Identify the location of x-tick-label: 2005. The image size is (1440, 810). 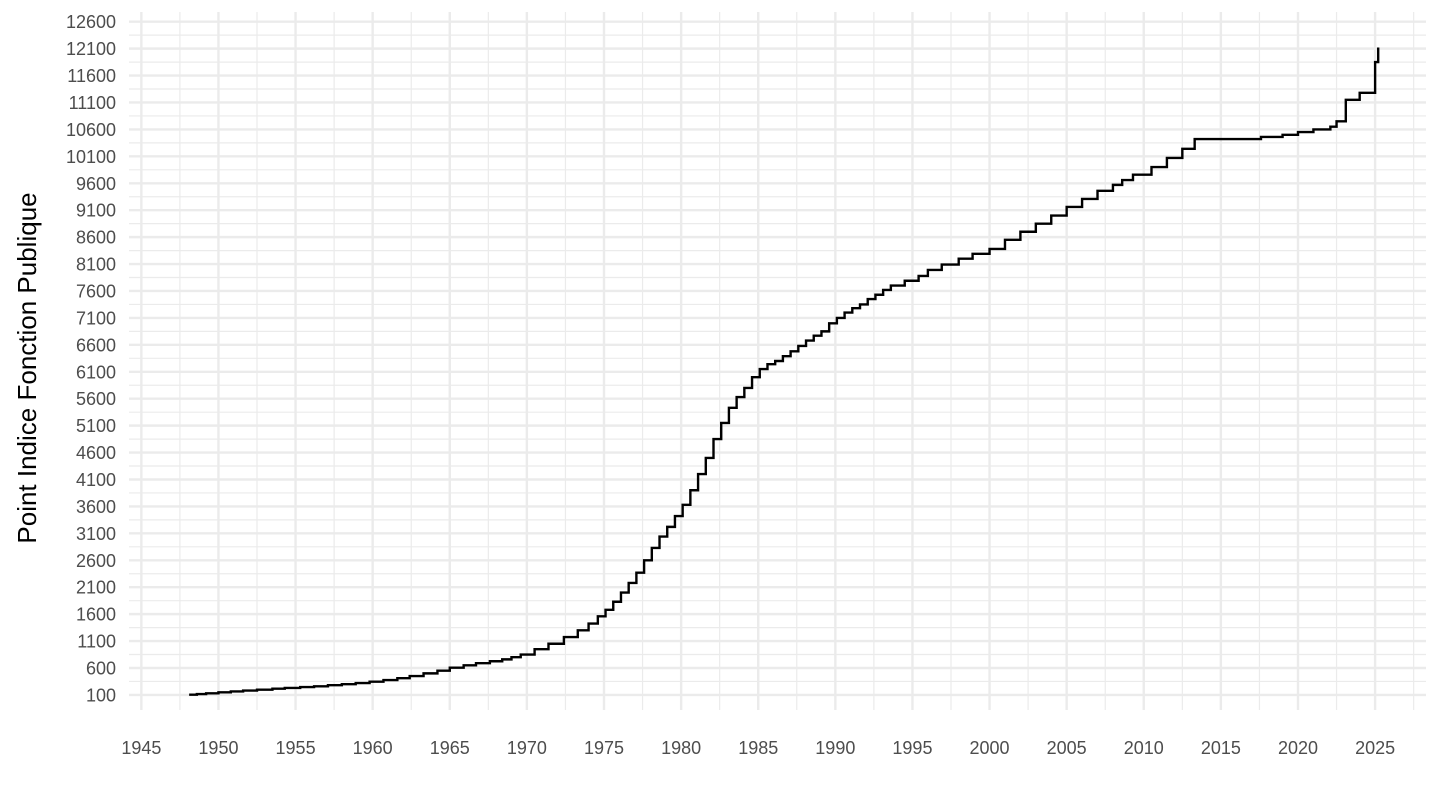
(1067, 748).